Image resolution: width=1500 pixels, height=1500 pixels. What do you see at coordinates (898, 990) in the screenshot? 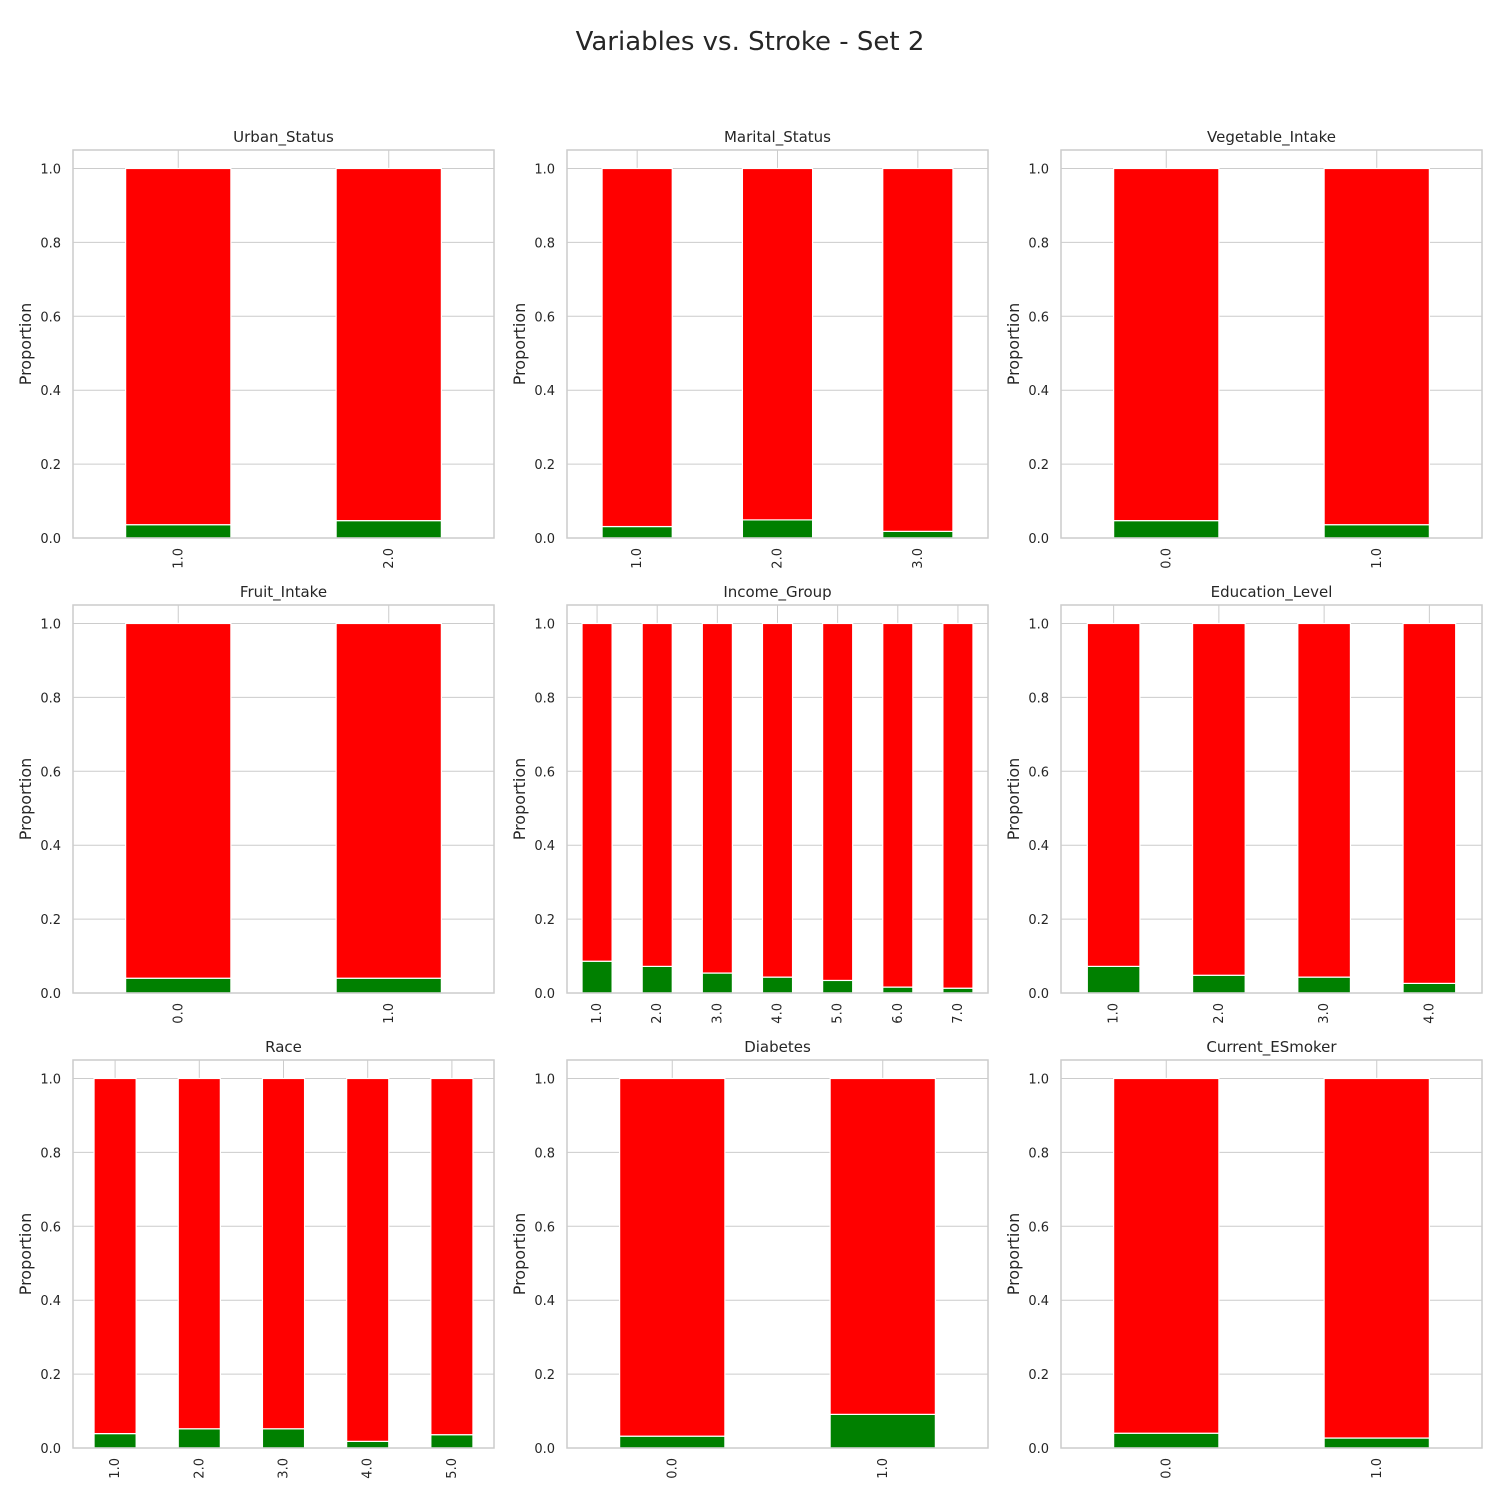
I see `bar-segment-6.0-series-0` at bounding box center [898, 990].